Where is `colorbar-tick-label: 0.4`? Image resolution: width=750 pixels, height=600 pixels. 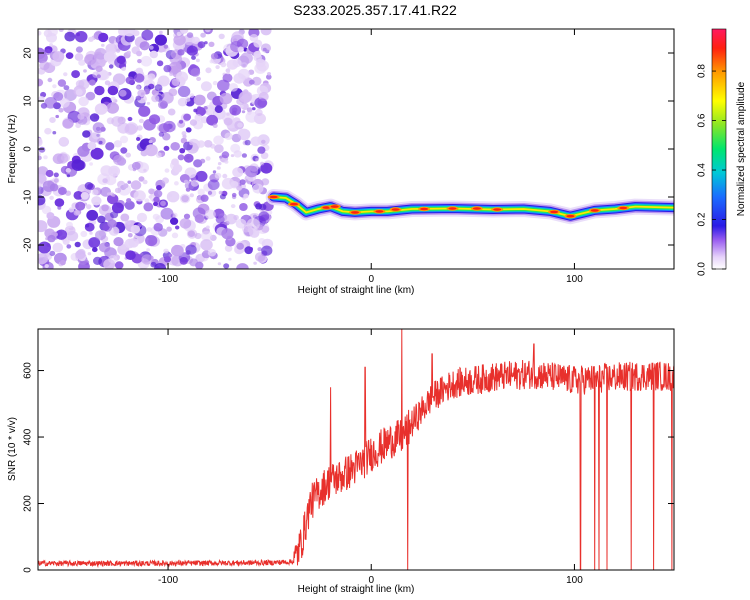
colorbar-tick-label: 0.4 is located at coordinates (702, 170).